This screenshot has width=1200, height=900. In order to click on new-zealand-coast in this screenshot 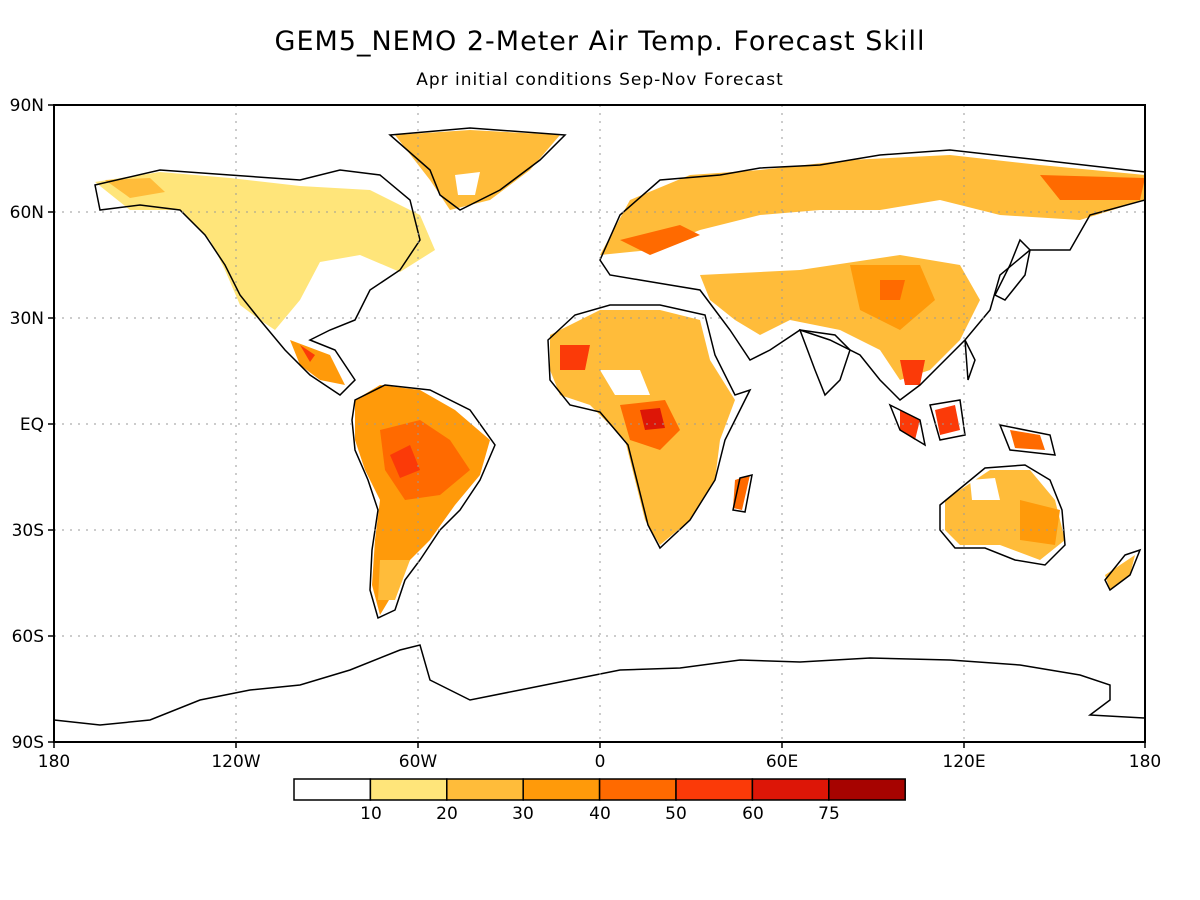, I will do `click(1123, 570)`.